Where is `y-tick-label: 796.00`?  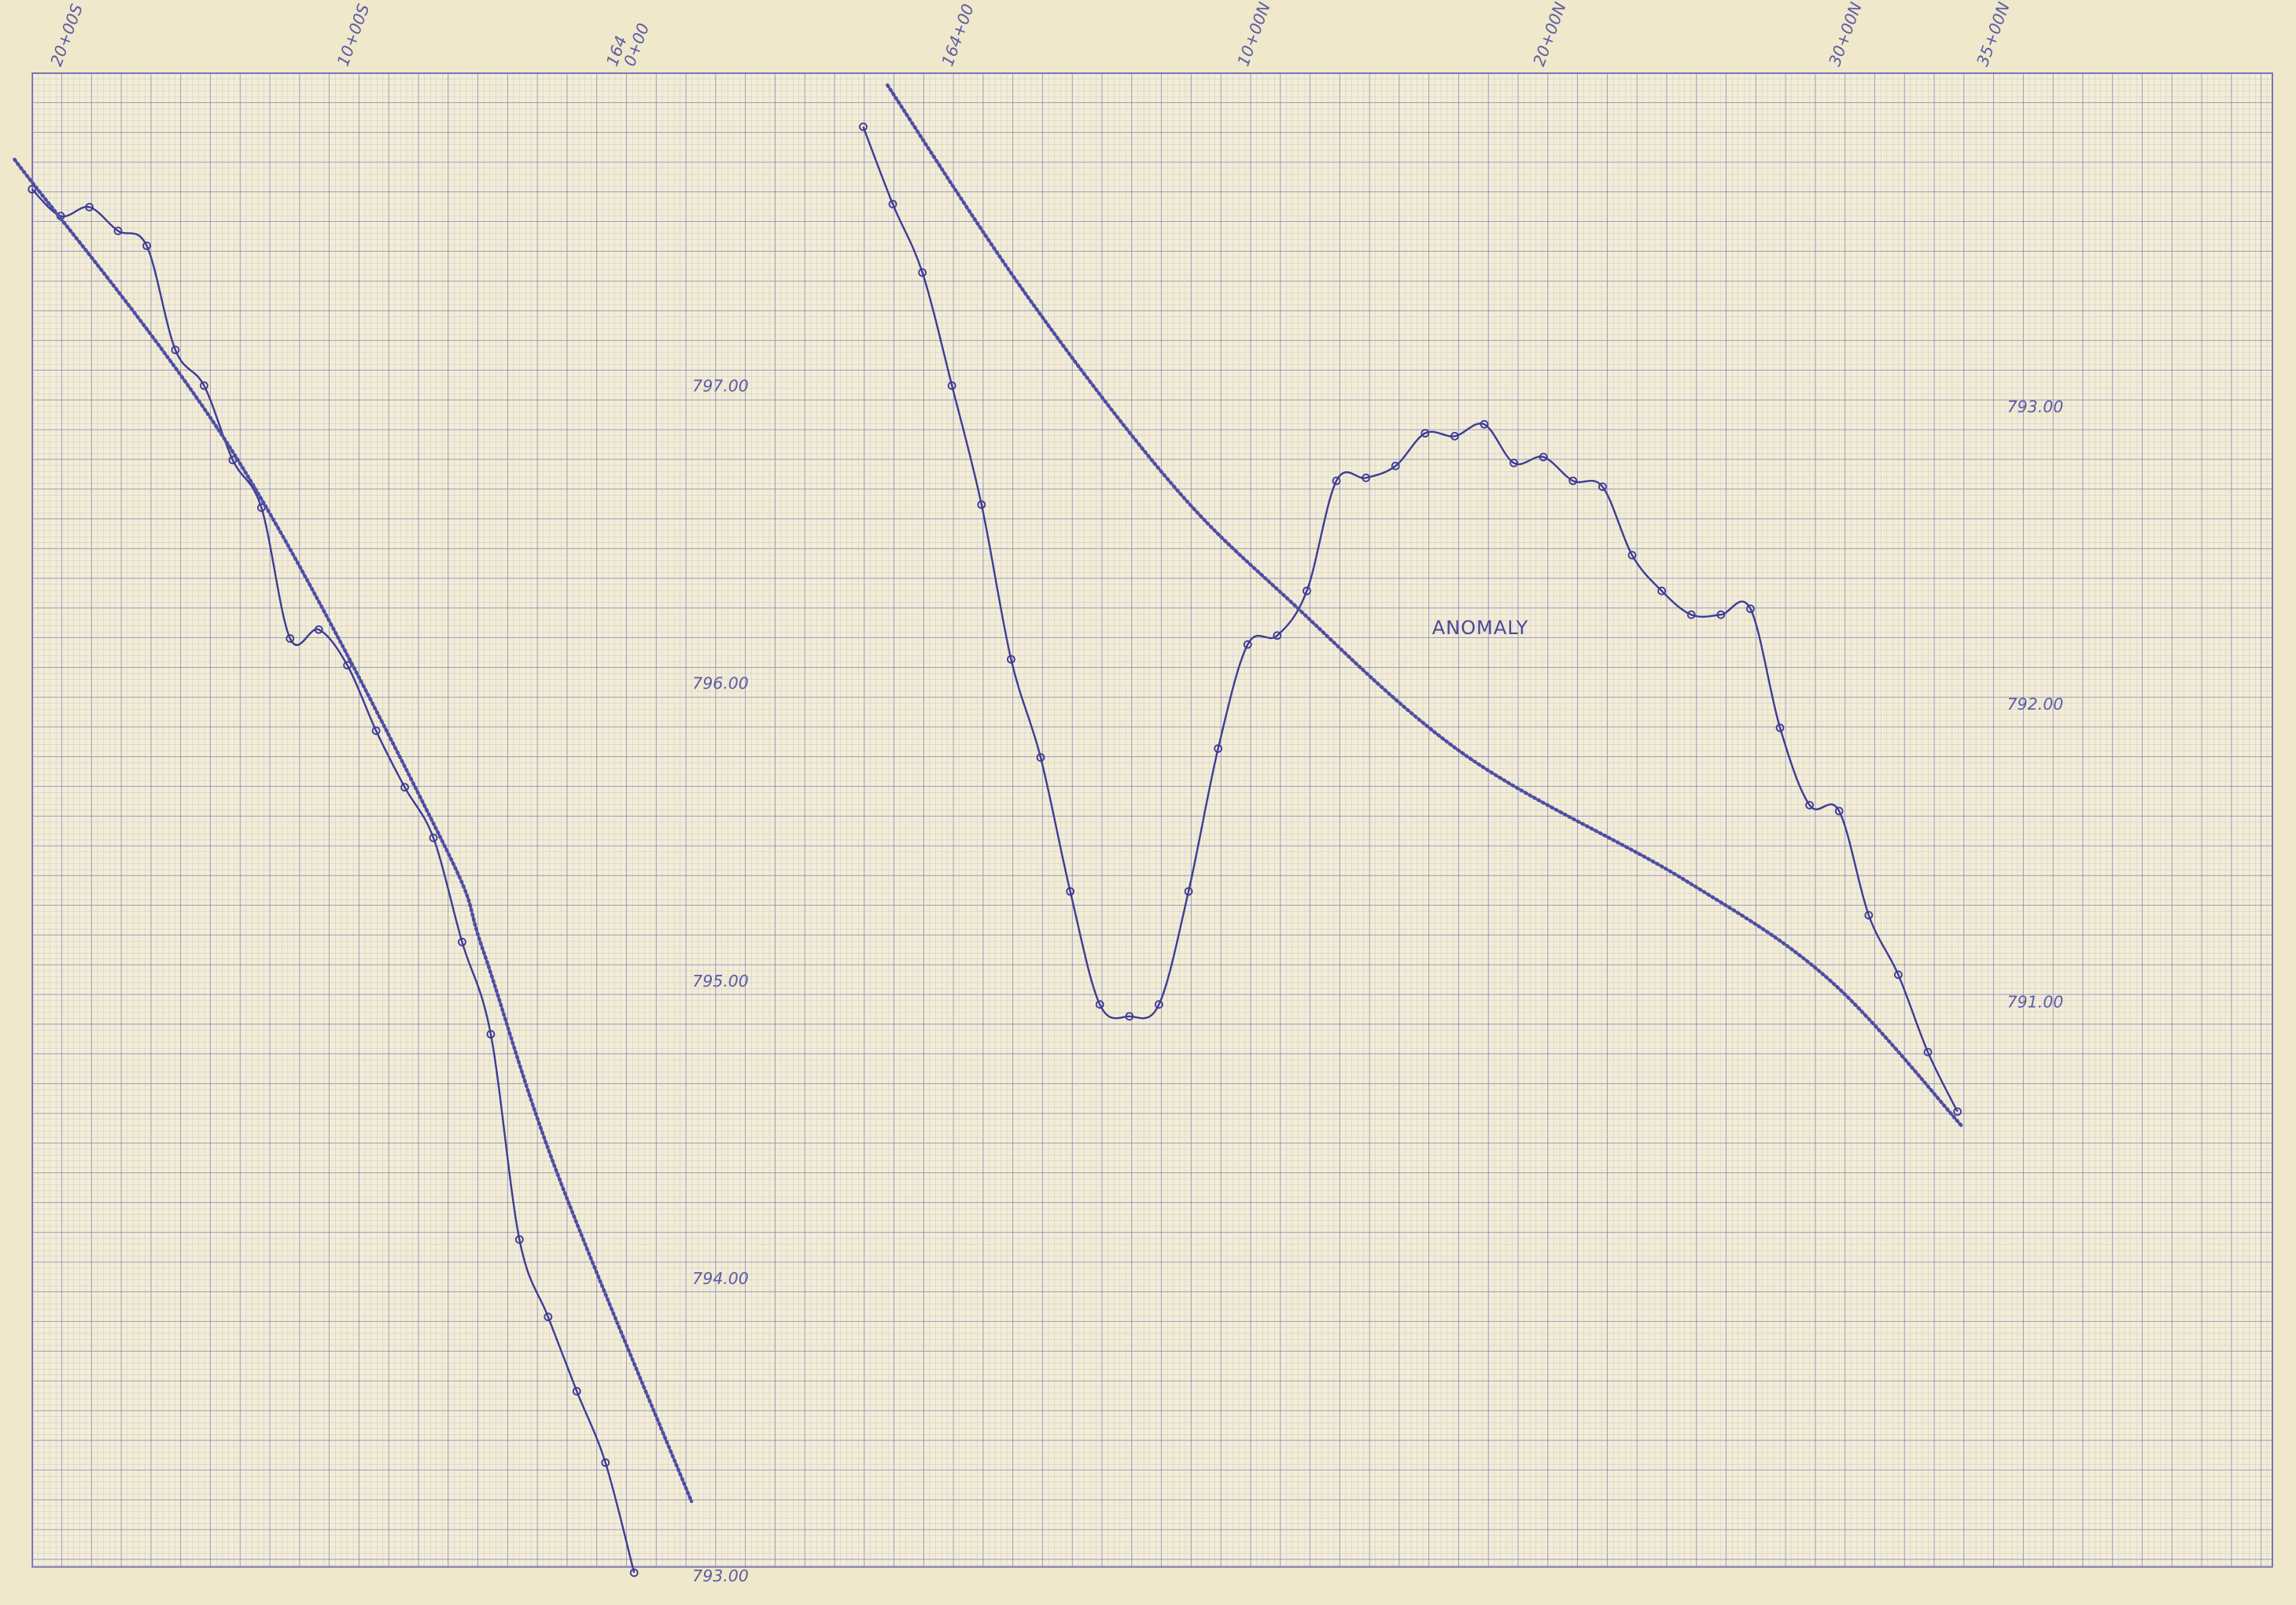 y-tick-label: 796.00 is located at coordinates (720, 683).